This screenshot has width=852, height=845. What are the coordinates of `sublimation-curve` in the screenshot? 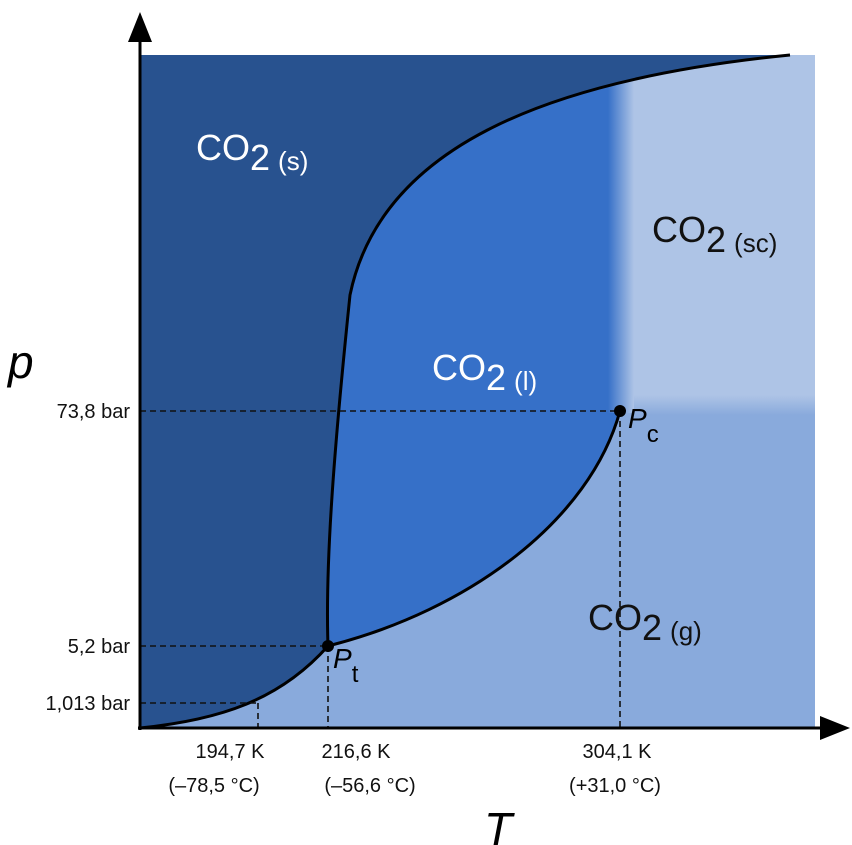 It's located at (234, 687).